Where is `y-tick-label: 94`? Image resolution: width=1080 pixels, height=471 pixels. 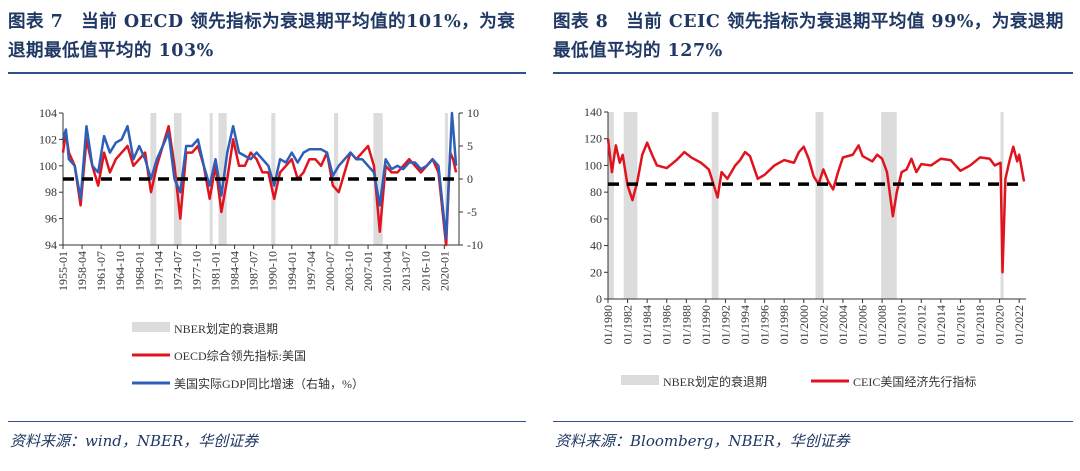
y-tick-label: 94 is located at coordinates (51, 245).